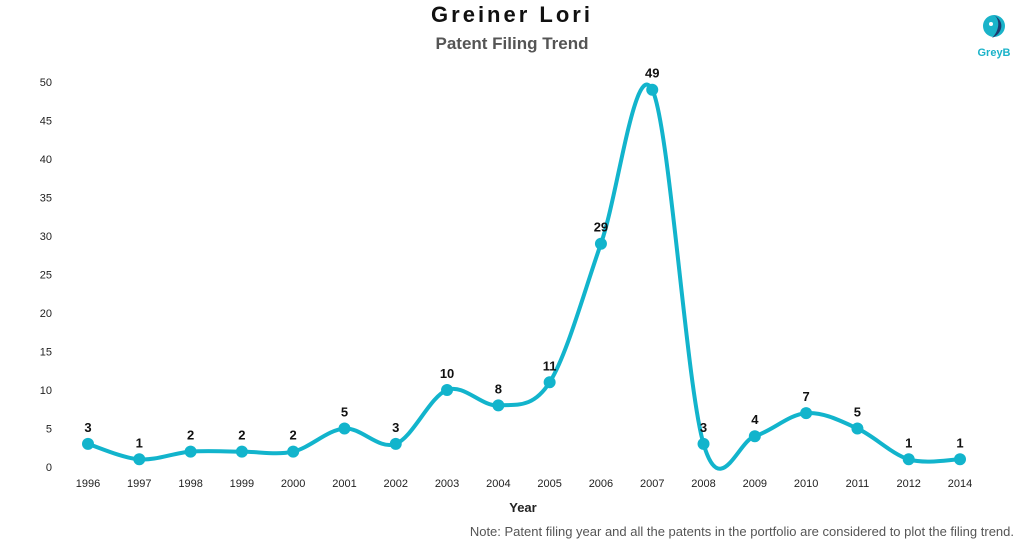 The height and width of the screenshot is (546, 1024). Describe the element at coordinates (755, 419) in the screenshot. I see `data-label: 4` at that location.